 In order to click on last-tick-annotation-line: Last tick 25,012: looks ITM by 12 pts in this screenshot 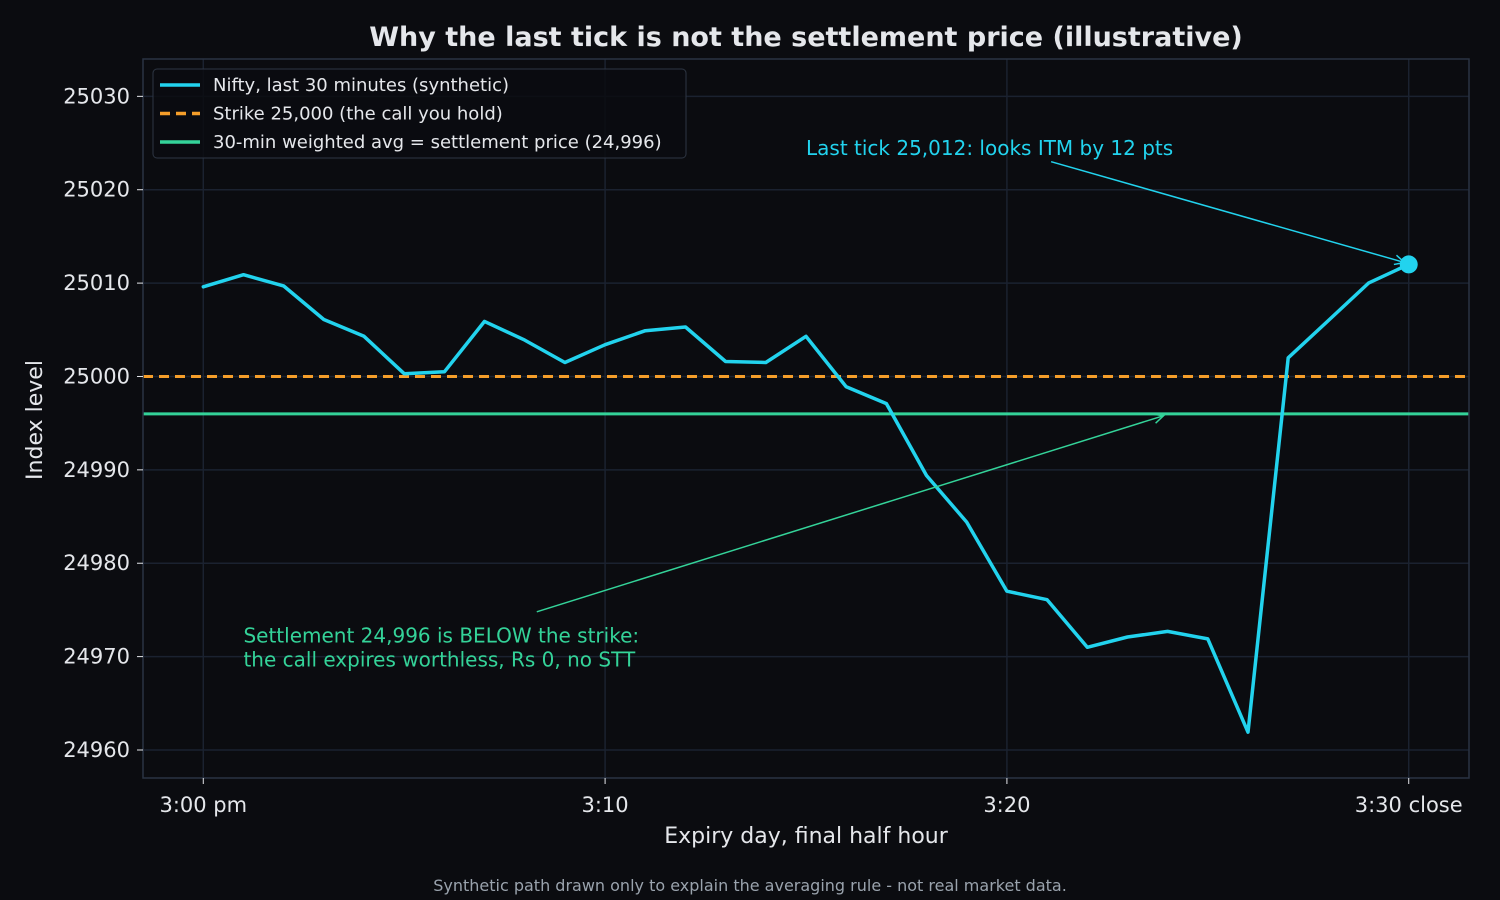, I will do `click(989, 148)`.